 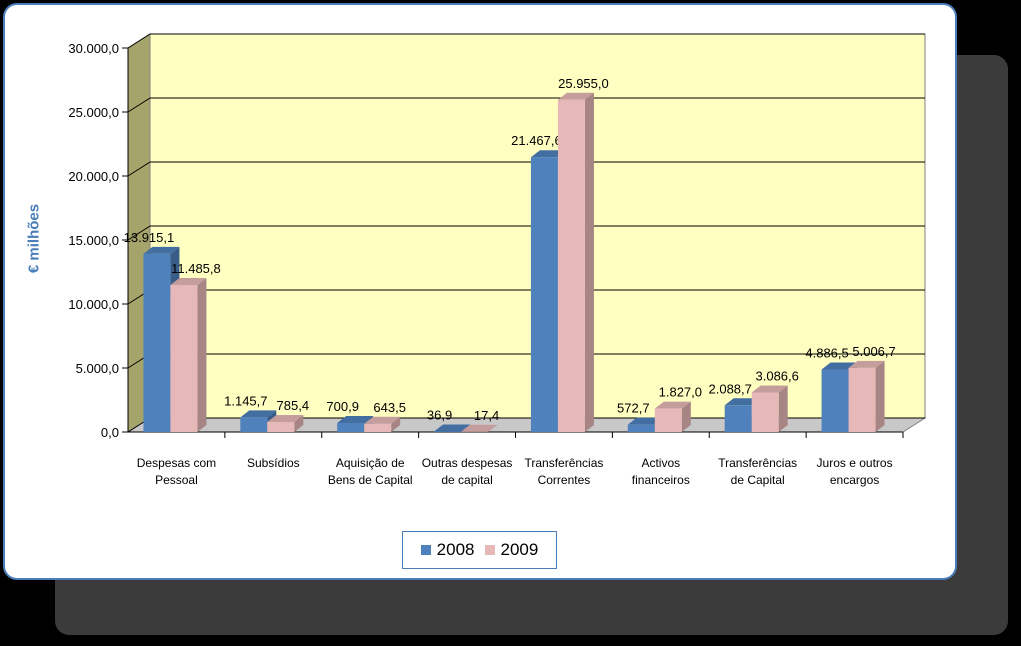 What do you see at coordinates (467, 471) in the screenshot?
I see `x-tick-label: Outras despesas de capital` at bounding box center [467, 471].